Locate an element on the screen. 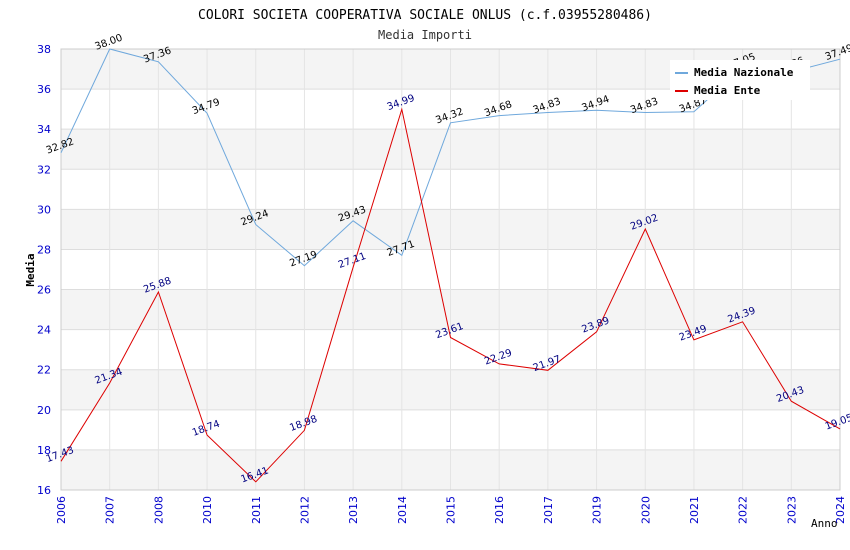  x-tick-label: 2020 is located at coordinates (645, 510).